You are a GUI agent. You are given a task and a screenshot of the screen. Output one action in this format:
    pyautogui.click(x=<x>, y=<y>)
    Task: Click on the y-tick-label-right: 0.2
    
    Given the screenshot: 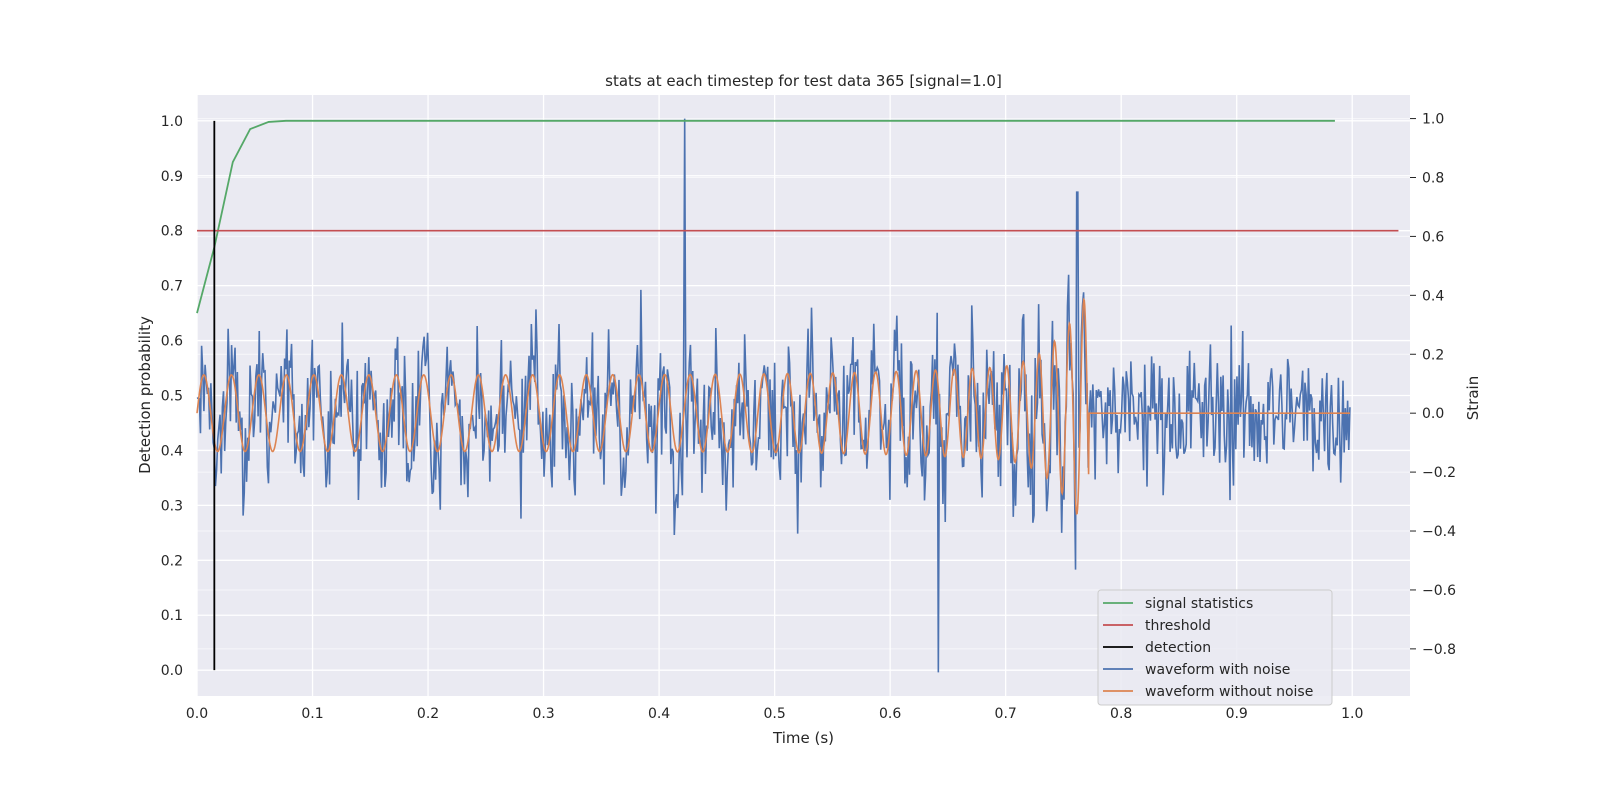 What is the action you would take?
    pyautogui.click(x=1433, y=355)
    